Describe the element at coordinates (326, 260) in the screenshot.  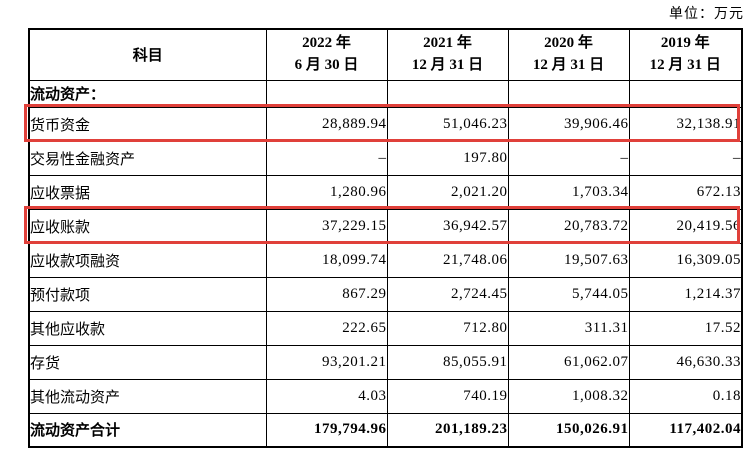
I see `cell-value: 18,099.74` at that location.